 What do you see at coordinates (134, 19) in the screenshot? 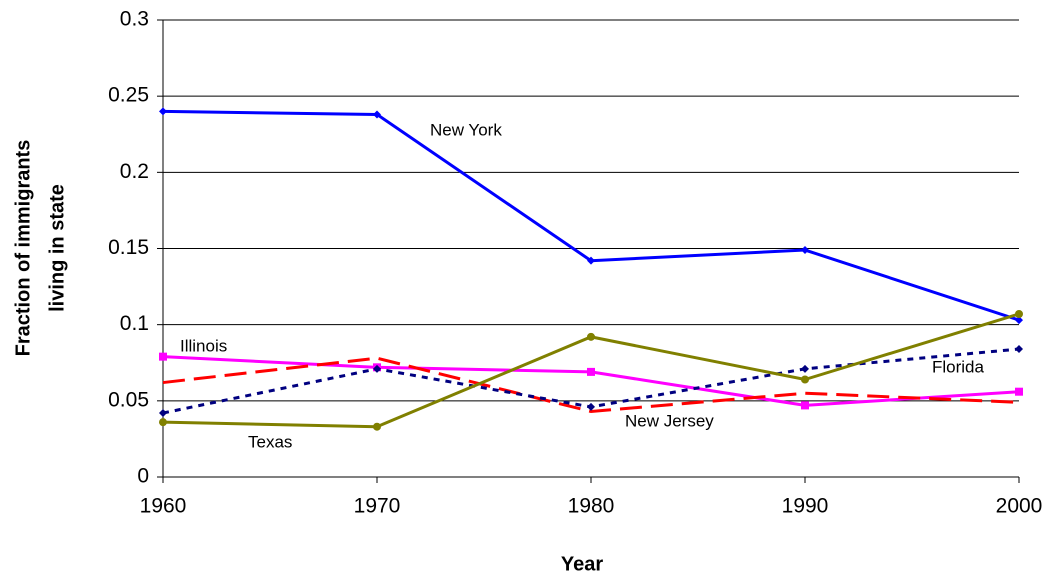
I see `y-tick-label: 0.3` at bounding box center [134, 19].